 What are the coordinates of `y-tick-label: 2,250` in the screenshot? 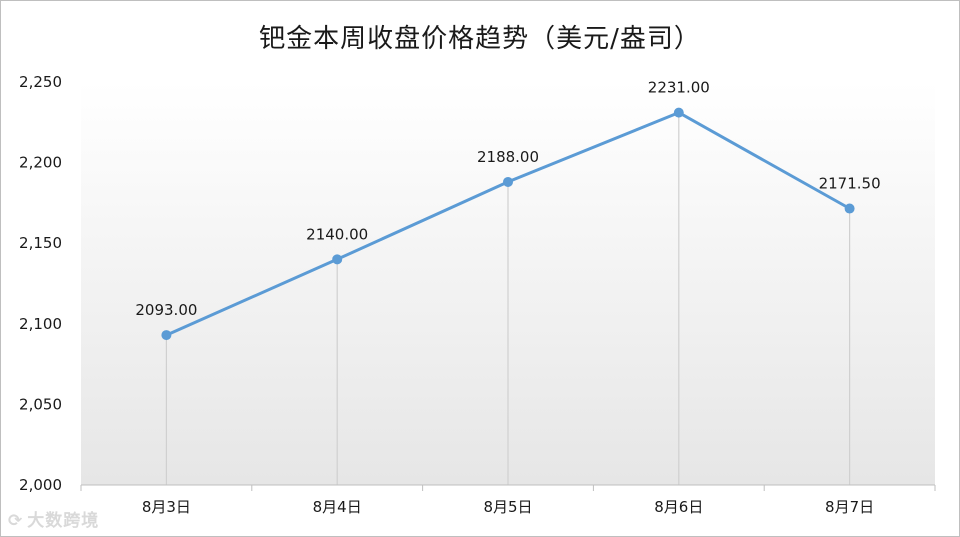 It's located at (40, 82).